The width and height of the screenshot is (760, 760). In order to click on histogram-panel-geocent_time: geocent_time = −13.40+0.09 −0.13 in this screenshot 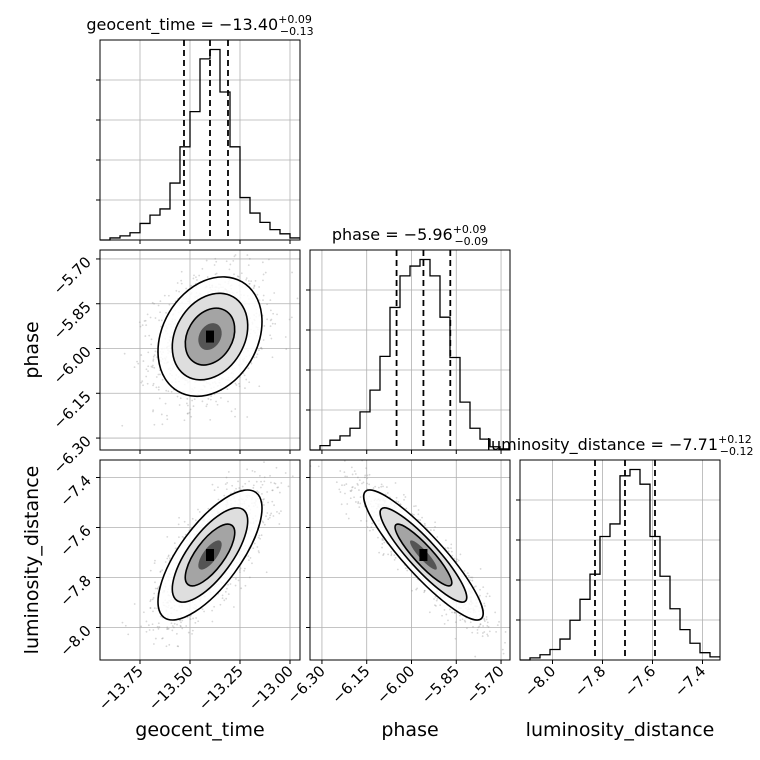, I will do `click(200, 128)`.